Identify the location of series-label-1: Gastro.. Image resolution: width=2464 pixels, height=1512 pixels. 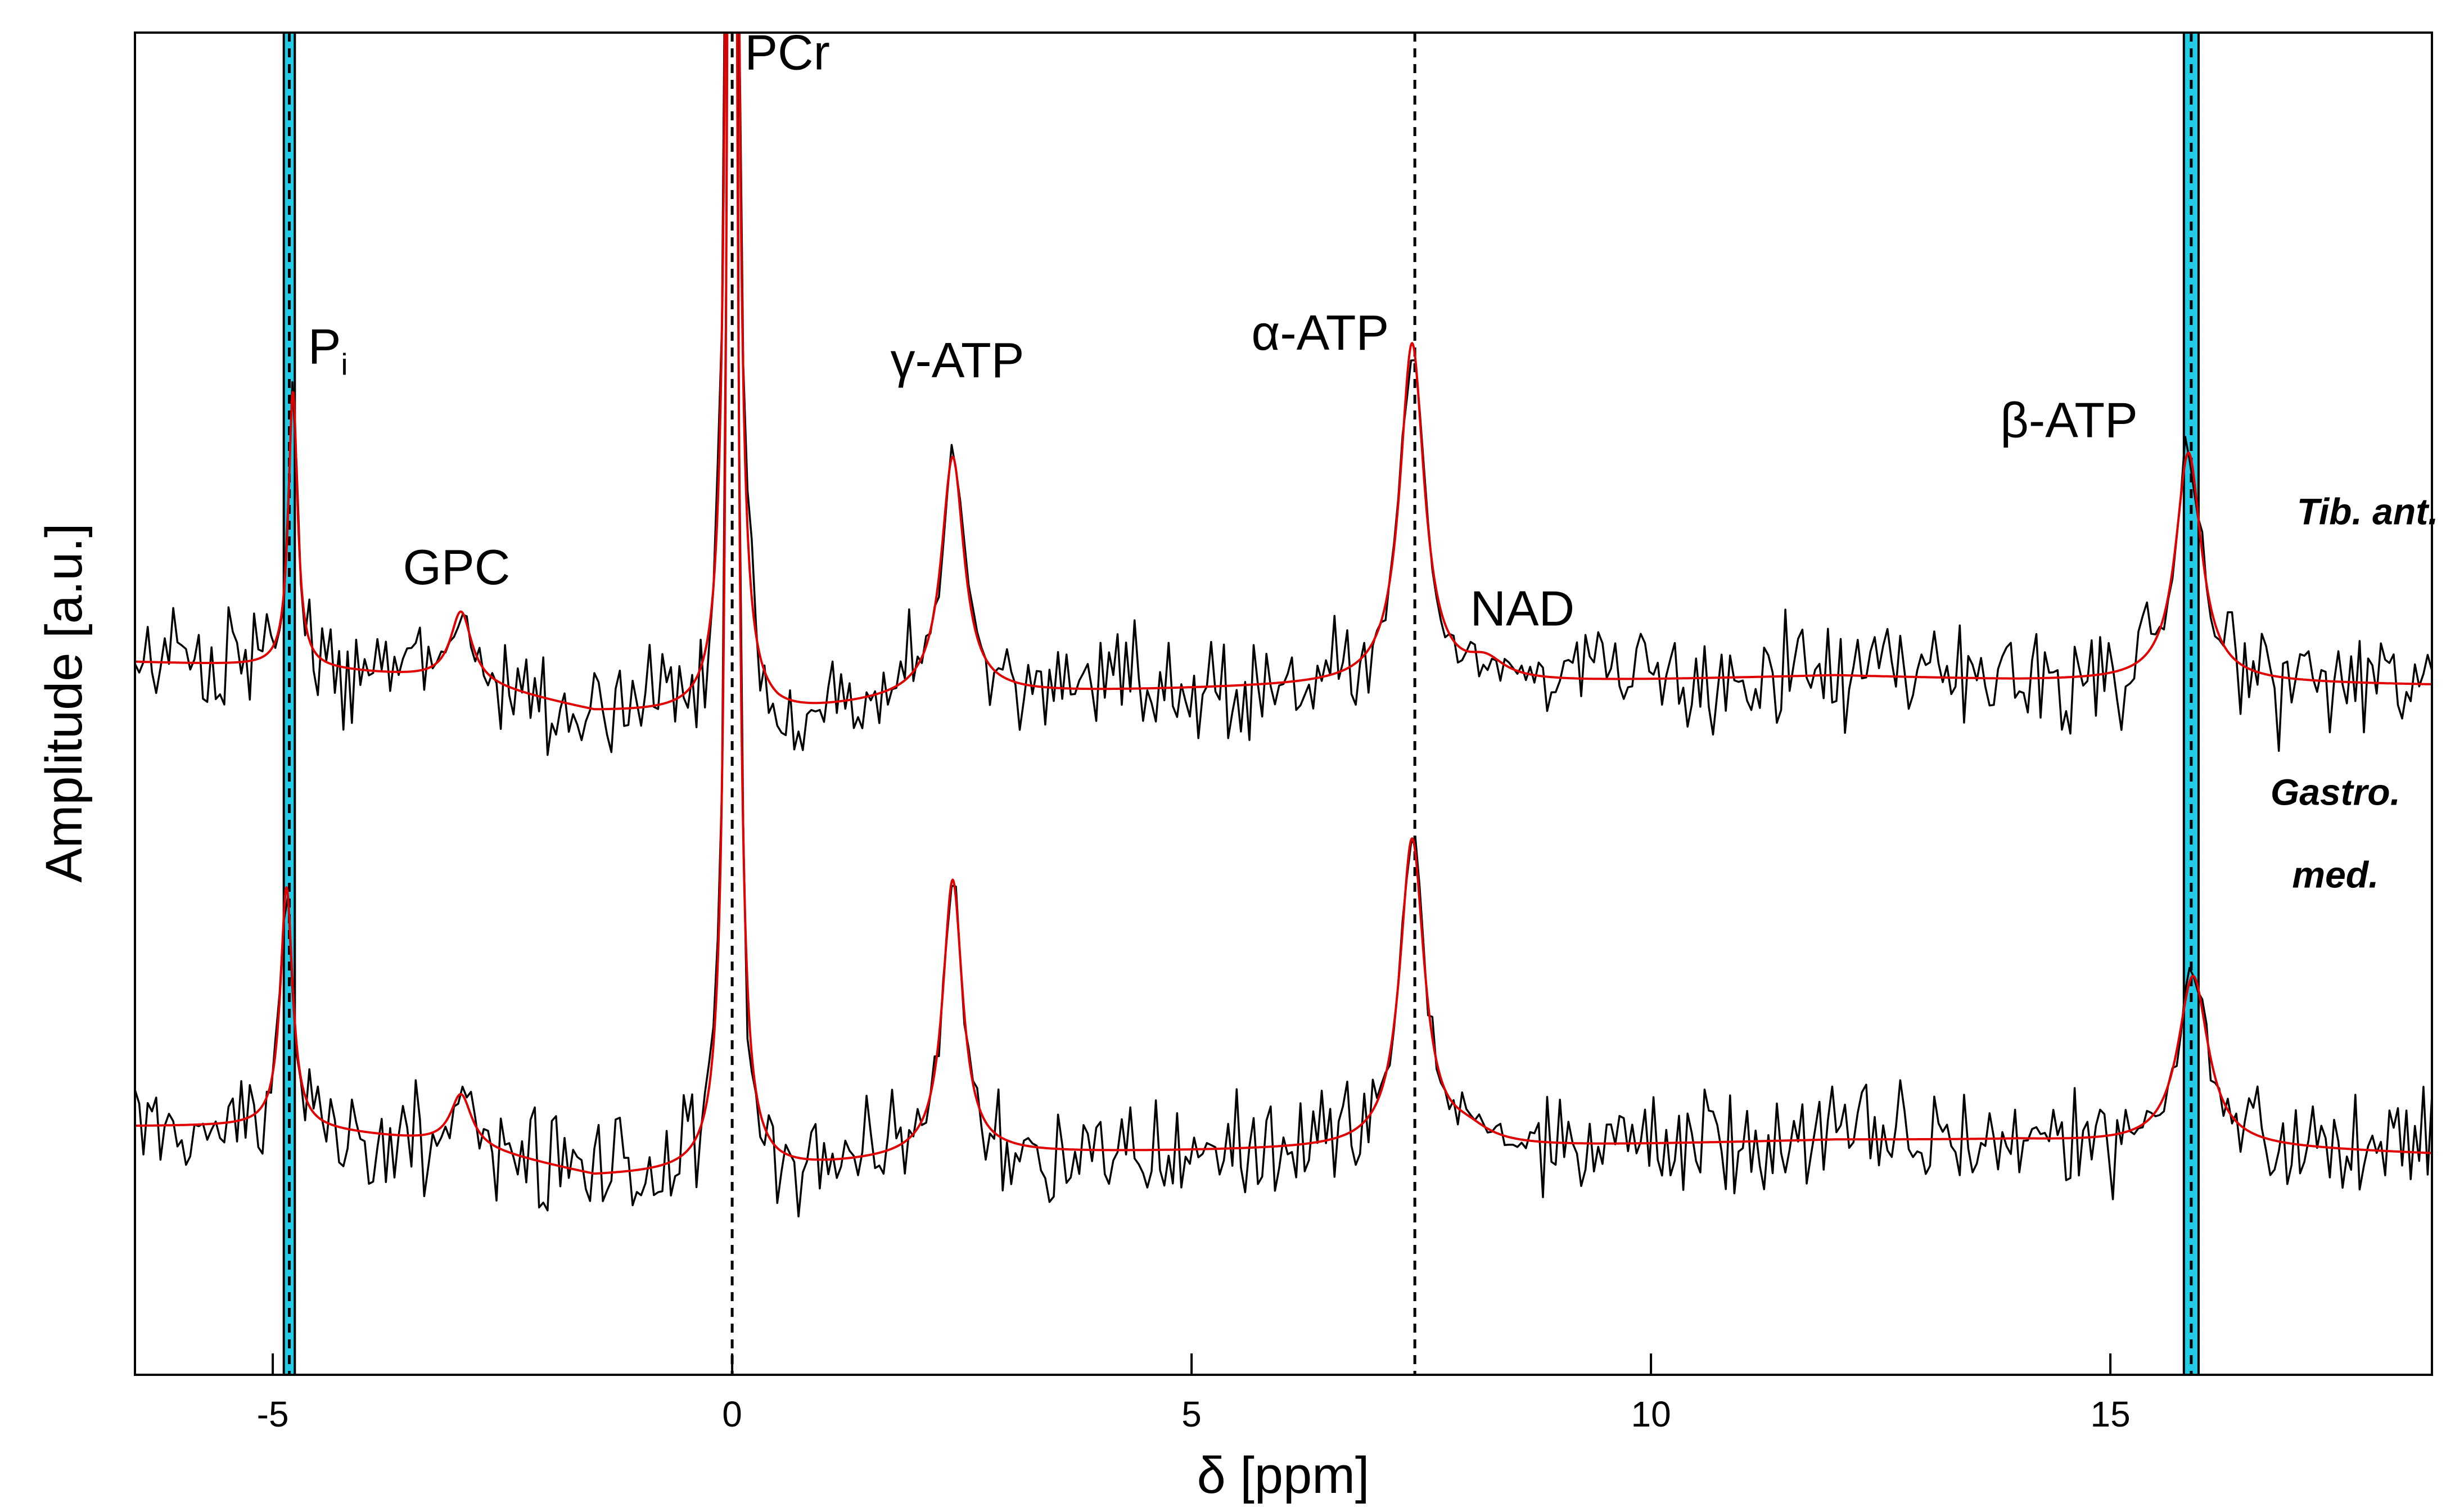
(2335, 792).